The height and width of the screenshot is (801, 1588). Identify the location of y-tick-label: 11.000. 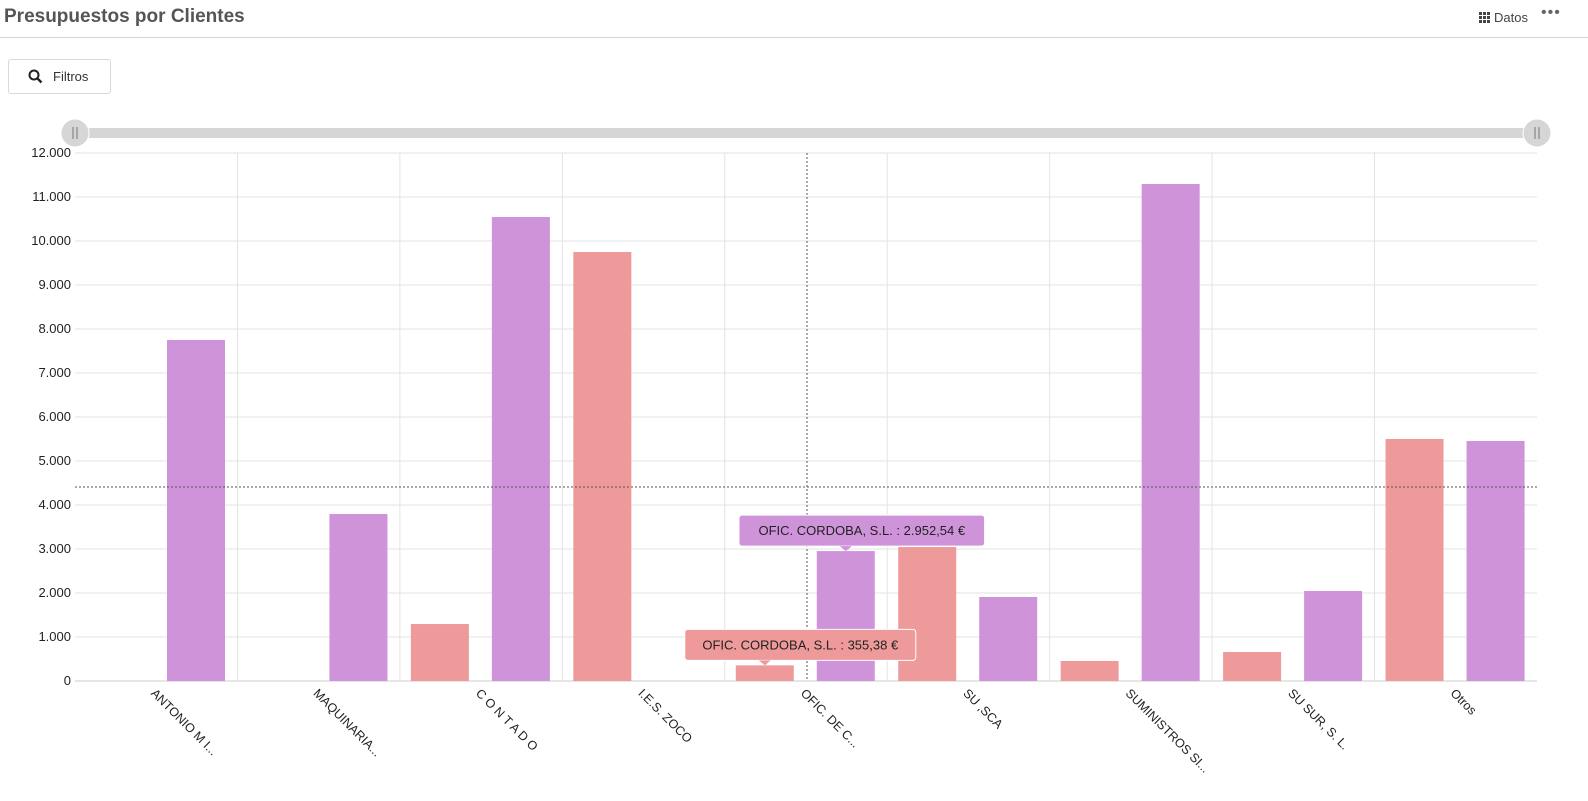
(51, 196).